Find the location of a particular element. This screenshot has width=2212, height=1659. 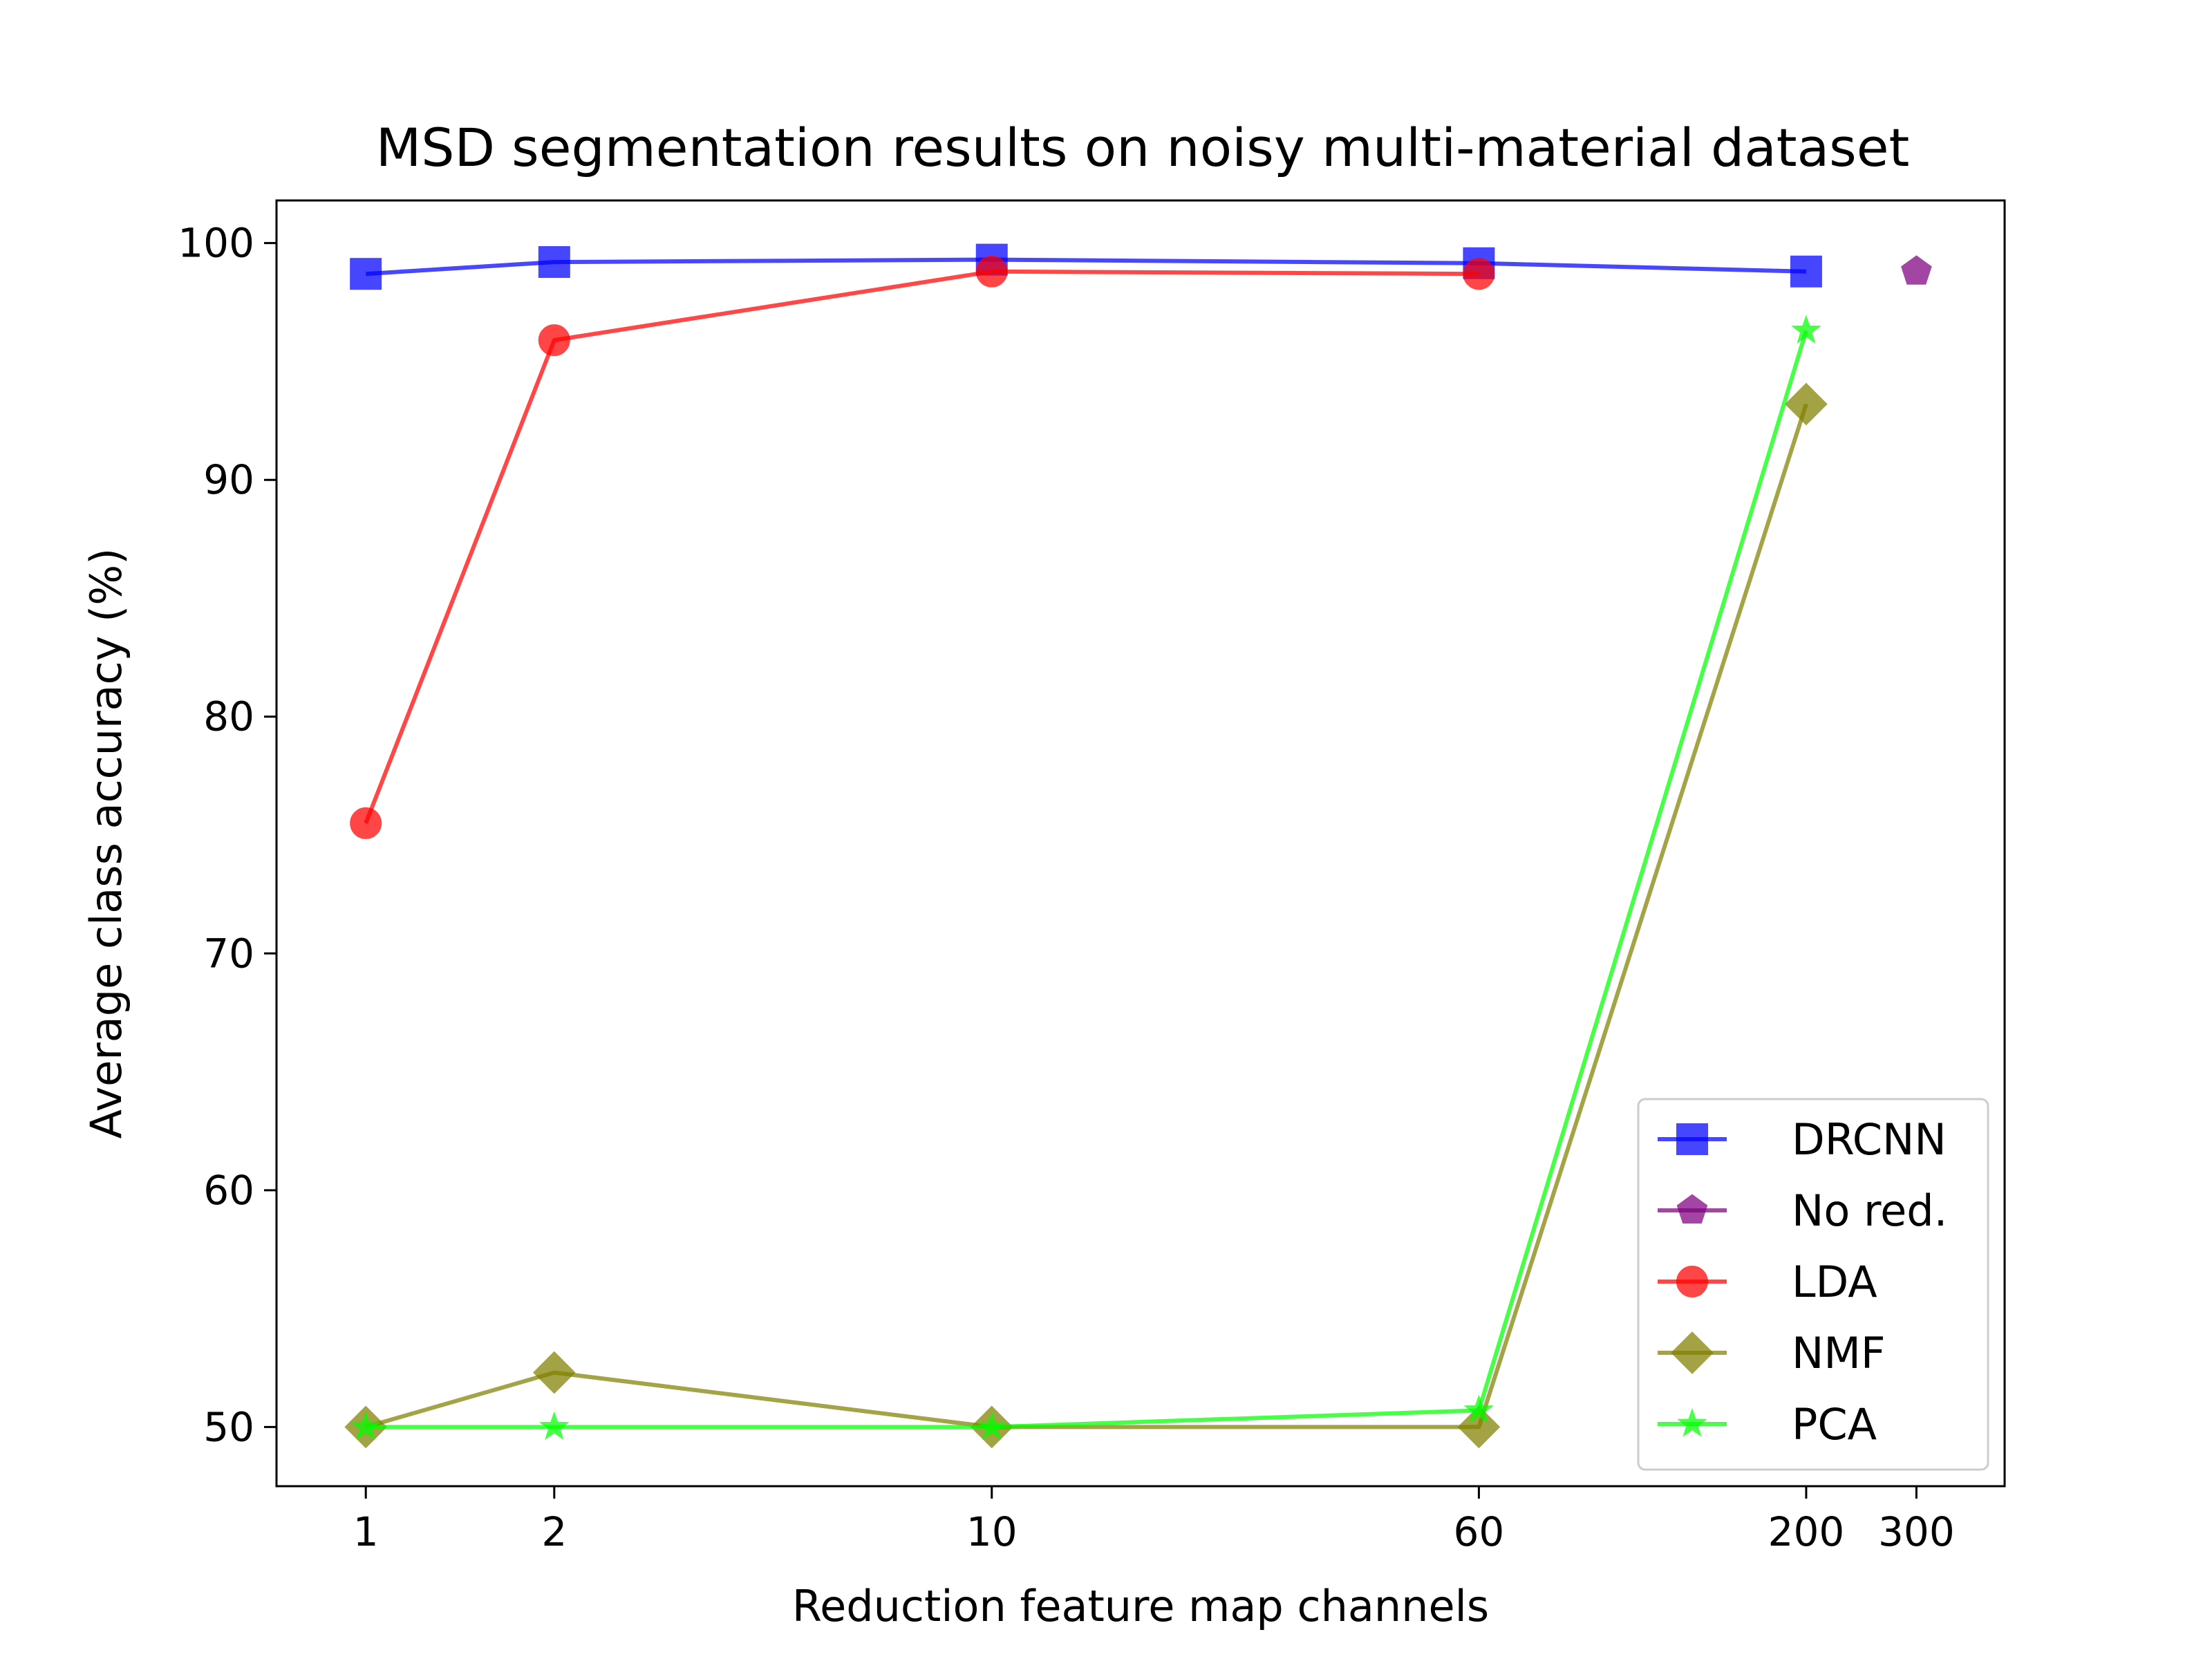

y-tick-label-1: 60 is located at coordinates (228, 1190).